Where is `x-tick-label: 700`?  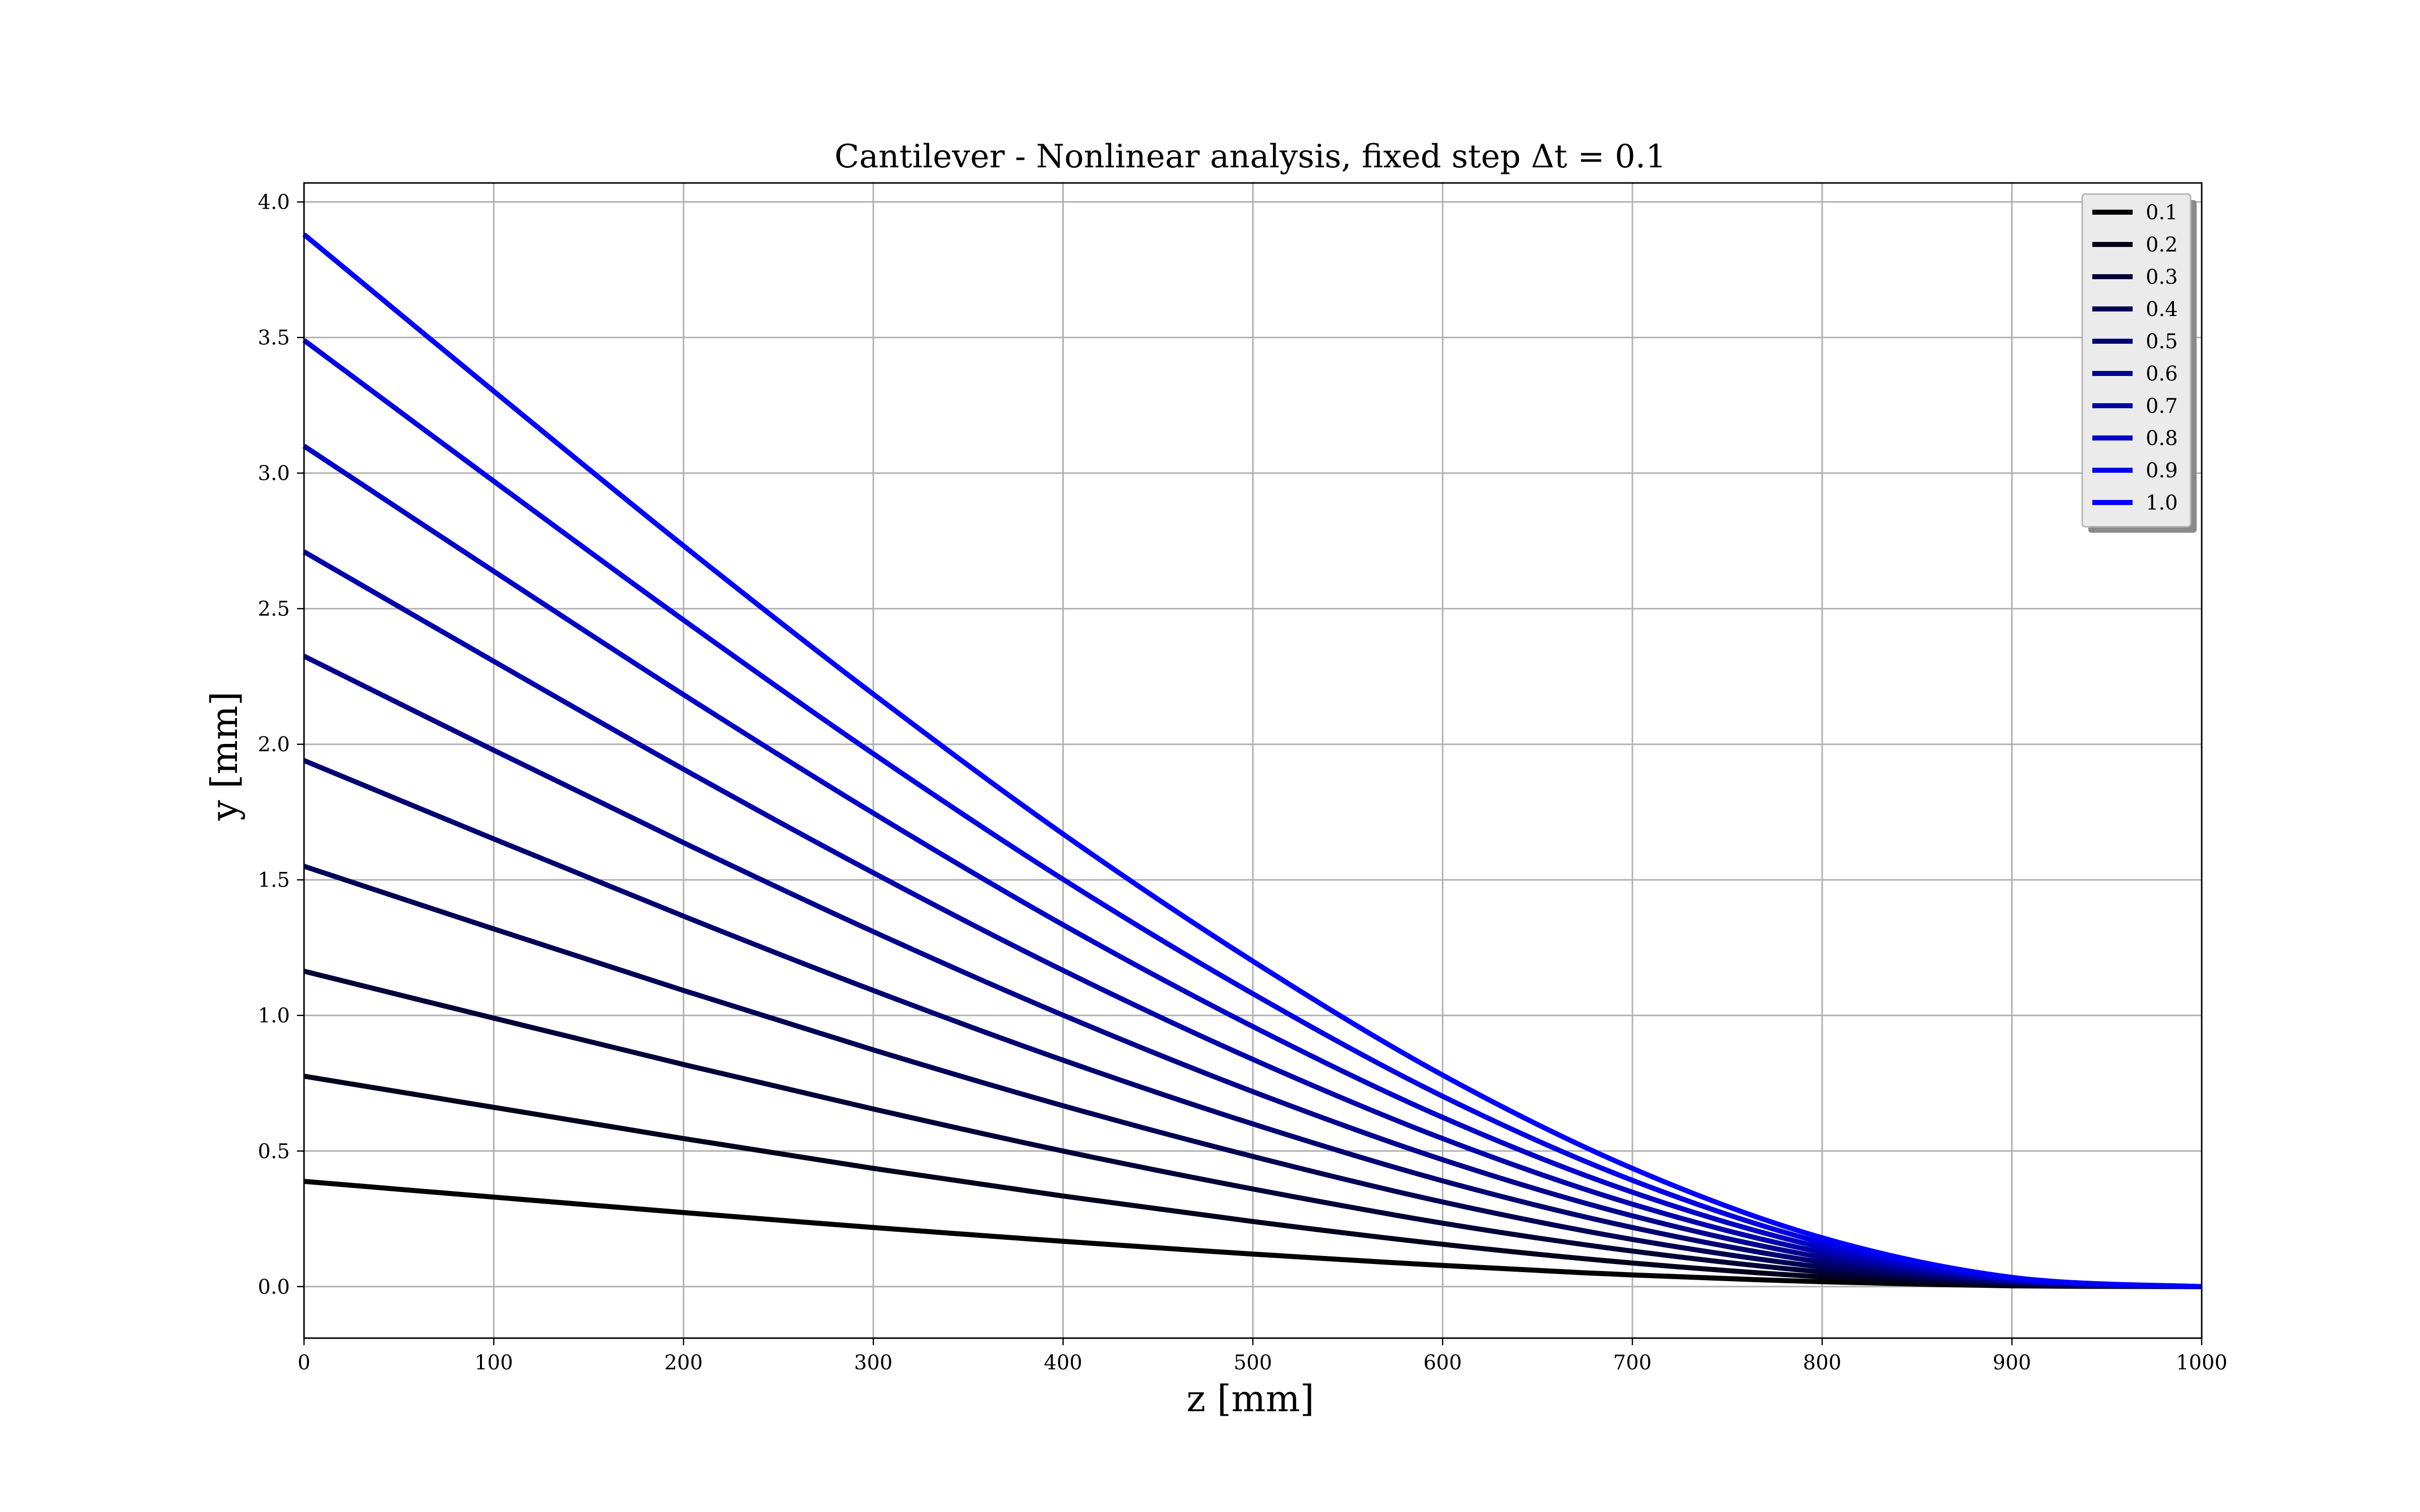 x-tick-label: 700 is located at coordinates (1632, 1362).